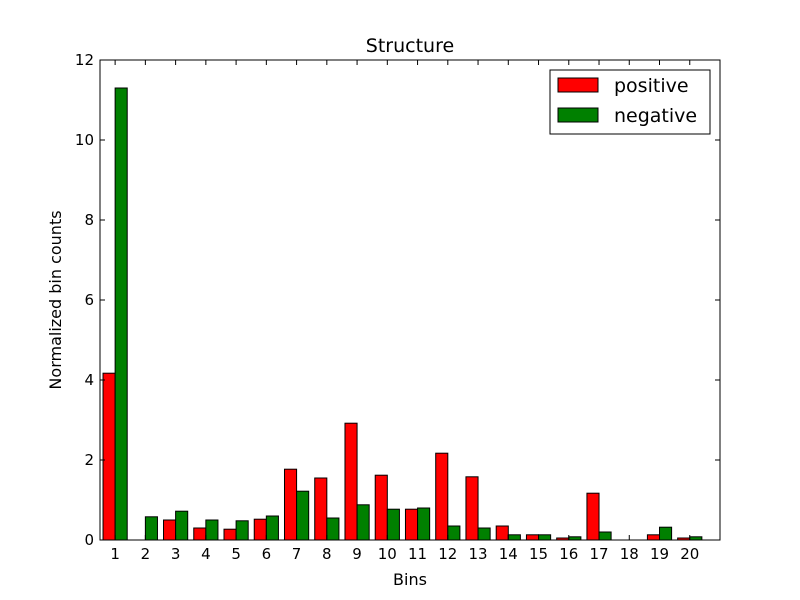  What do you see at coordinates (176, 554) in the screenshot?
I see `x-tick-label-3: 3` at bounding box center [176, 554].